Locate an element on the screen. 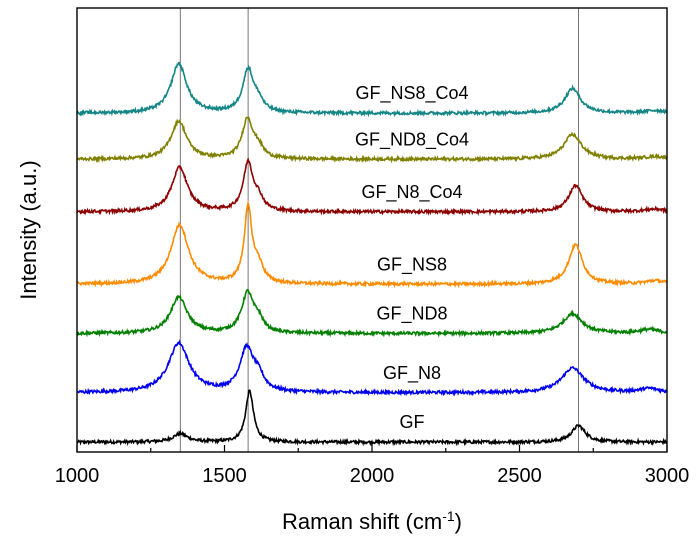 Image resolution: width=697 pixels, height=541 pixels. x-tick-label-1500: 1500 is located at coordinates (224, 476).